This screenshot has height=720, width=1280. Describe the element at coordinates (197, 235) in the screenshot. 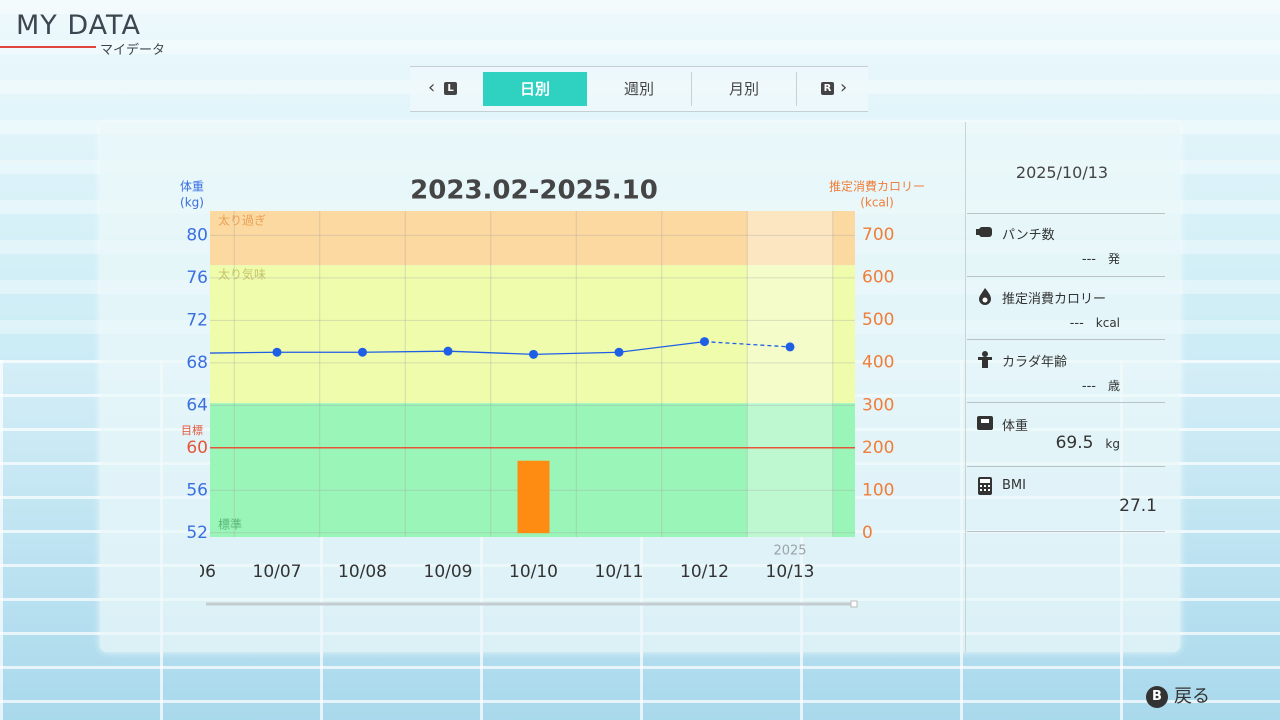

I see `y-tick-label: 80` at that location.